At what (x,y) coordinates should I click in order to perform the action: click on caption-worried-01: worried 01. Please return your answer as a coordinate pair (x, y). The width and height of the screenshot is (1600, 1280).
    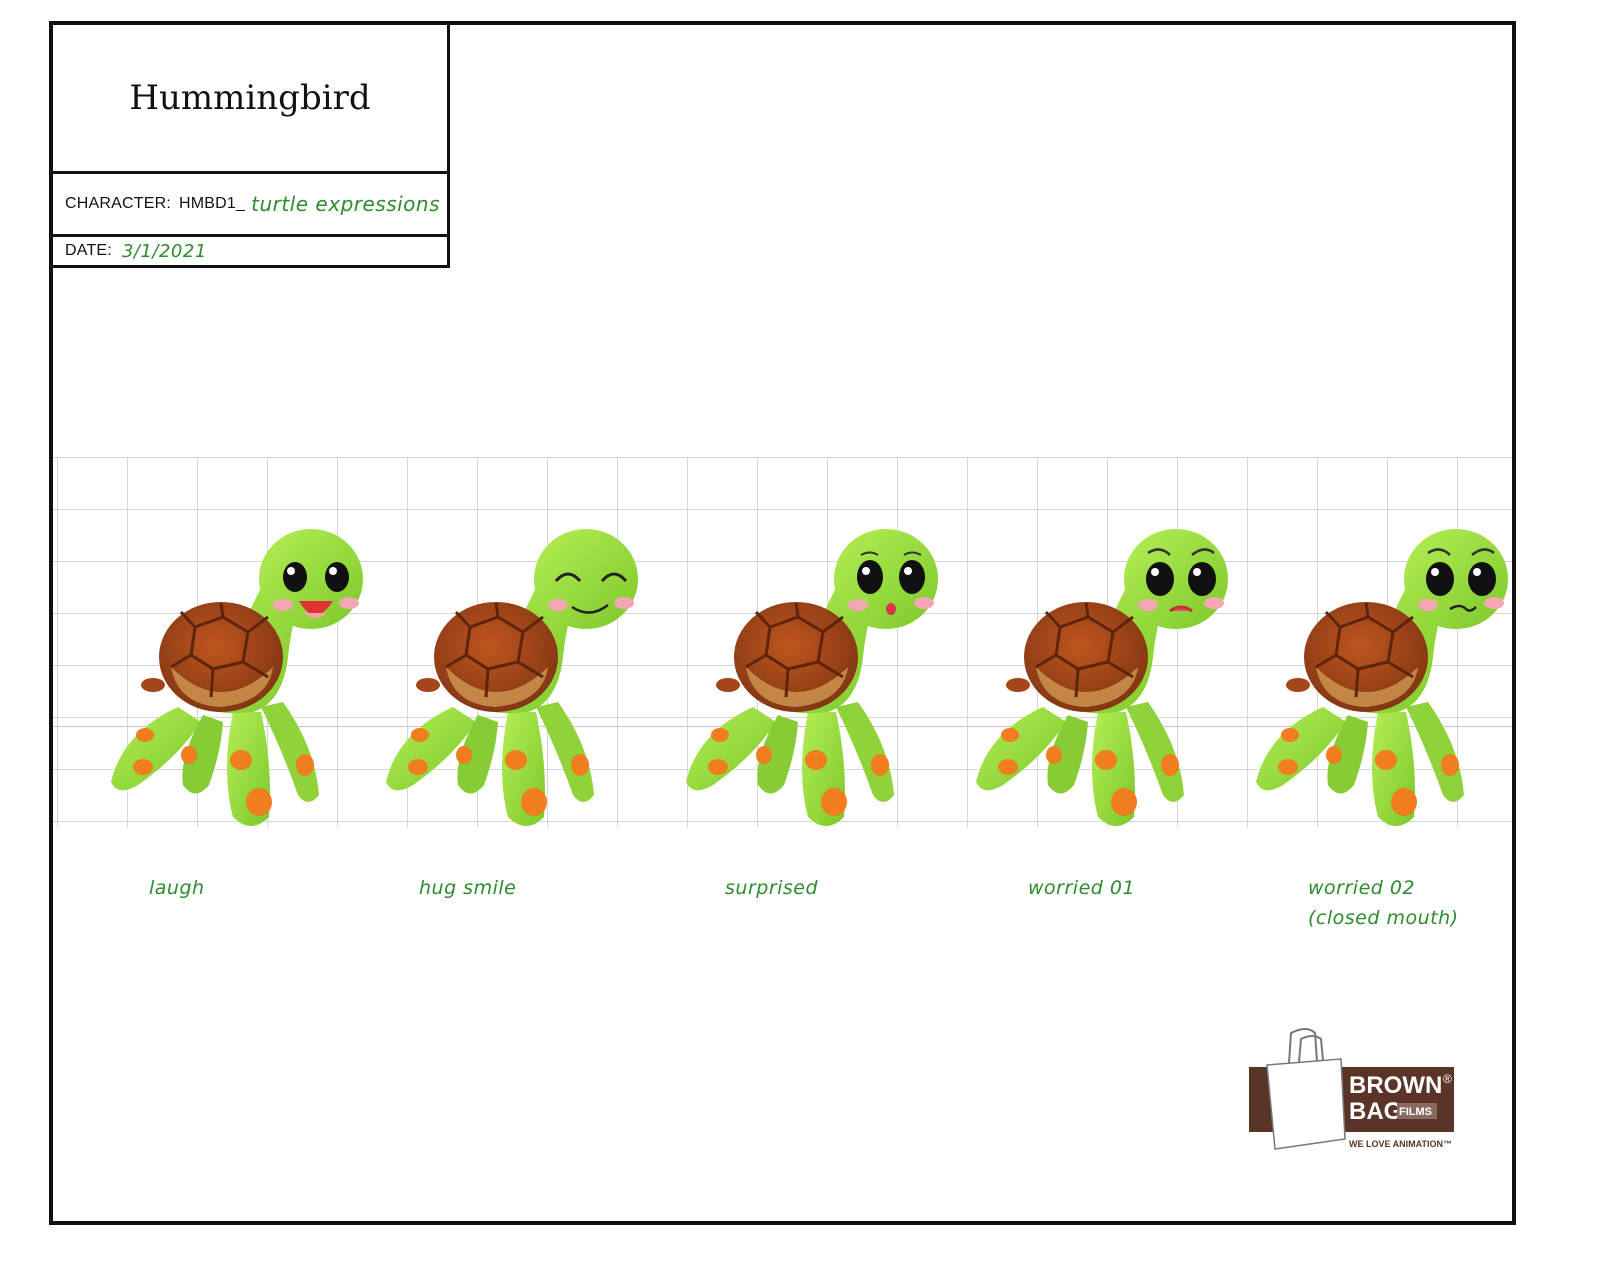
    Looking at the image, I should click on (1081, 888).